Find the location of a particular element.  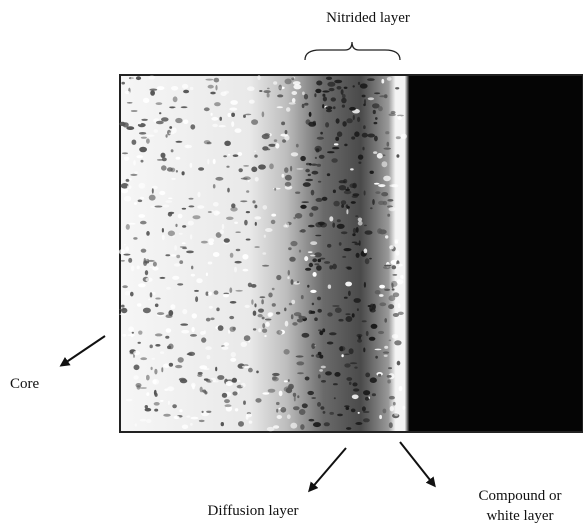

label: Diffusion layer is located at coordinates (253, 511).